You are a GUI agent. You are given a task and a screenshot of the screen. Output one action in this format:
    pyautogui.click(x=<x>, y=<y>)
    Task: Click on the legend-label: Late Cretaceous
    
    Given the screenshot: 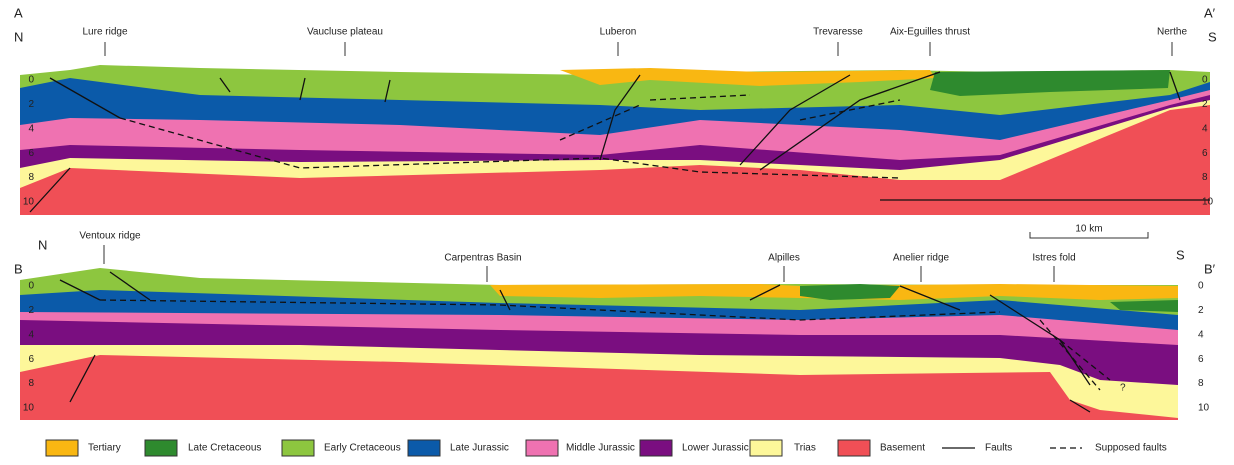 What is the action you would take?
    pyautogui.click(x=224, y=448)
    